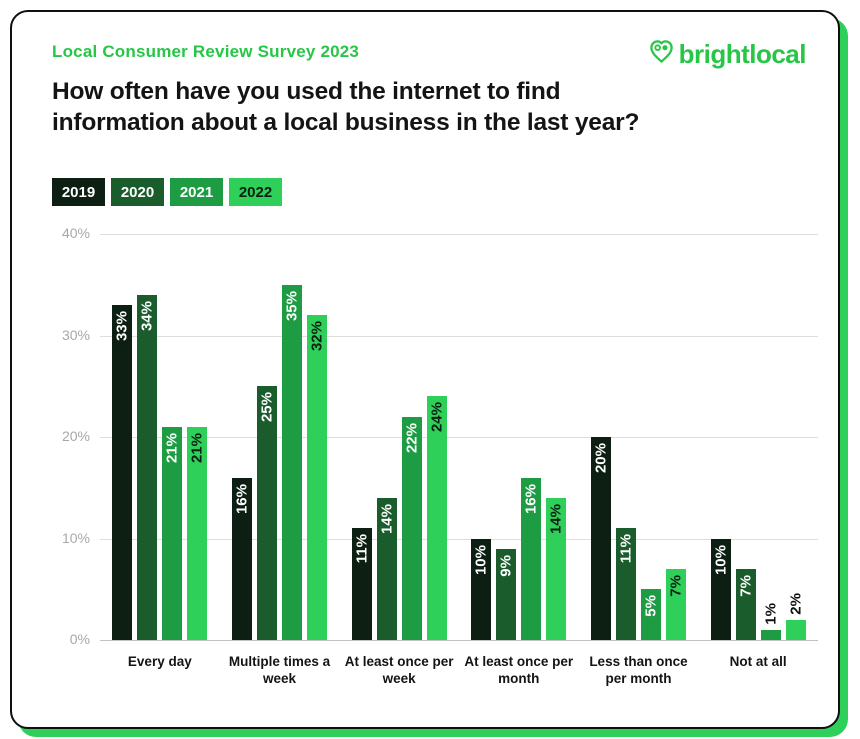 This screenshot has width=860, height=739. What do you see at coordinates (651, 606) in the screenshot?
I see `bar-value-label: 5%` at bounding box center [651, 606].